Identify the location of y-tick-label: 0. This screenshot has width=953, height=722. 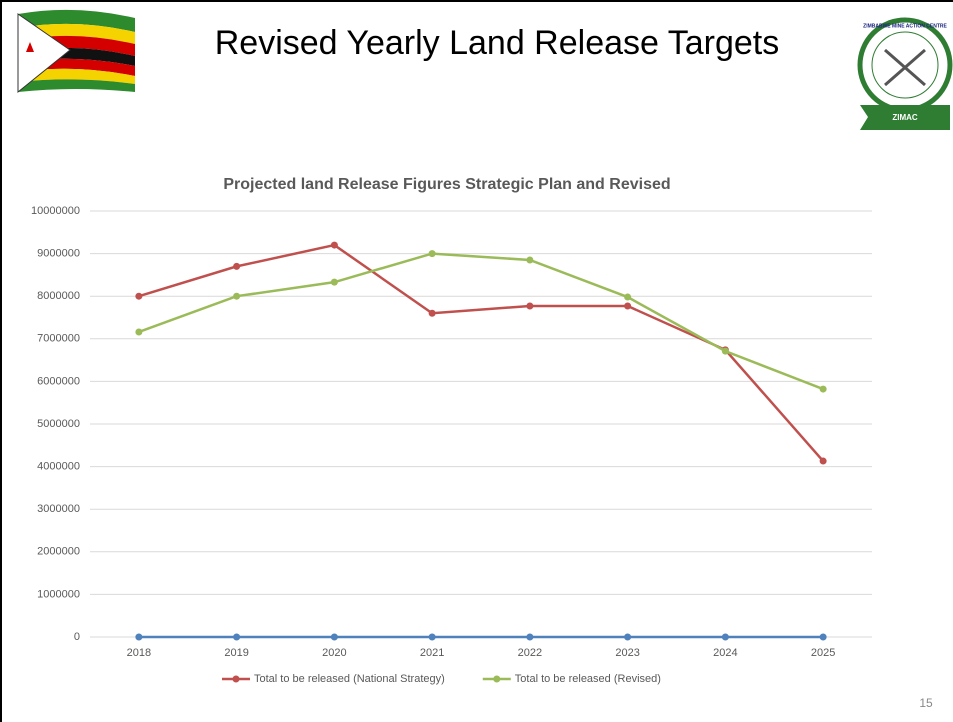
(77, 637).